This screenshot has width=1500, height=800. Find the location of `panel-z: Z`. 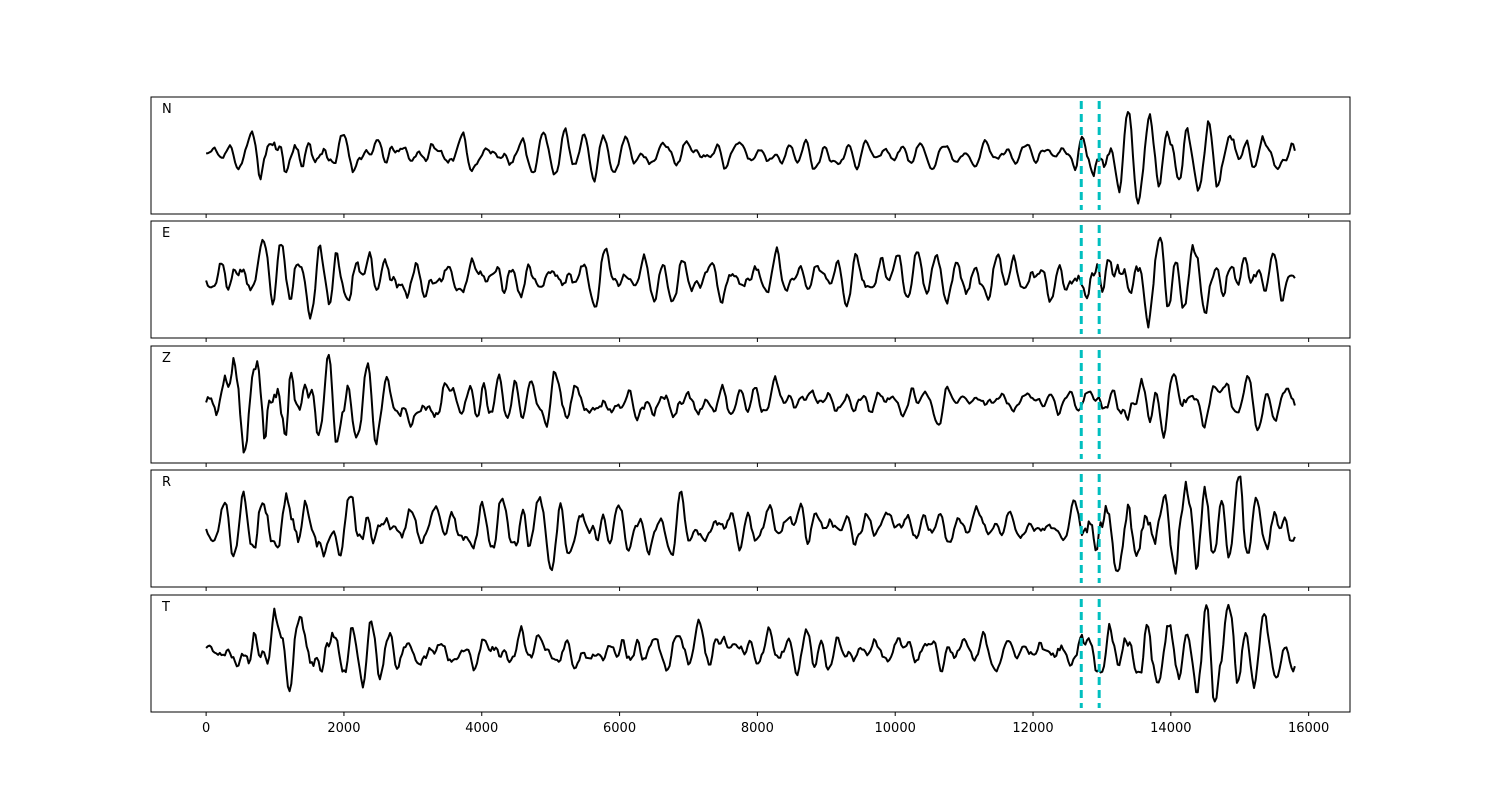

panel-z: Z is located at coordinates (750, 406).